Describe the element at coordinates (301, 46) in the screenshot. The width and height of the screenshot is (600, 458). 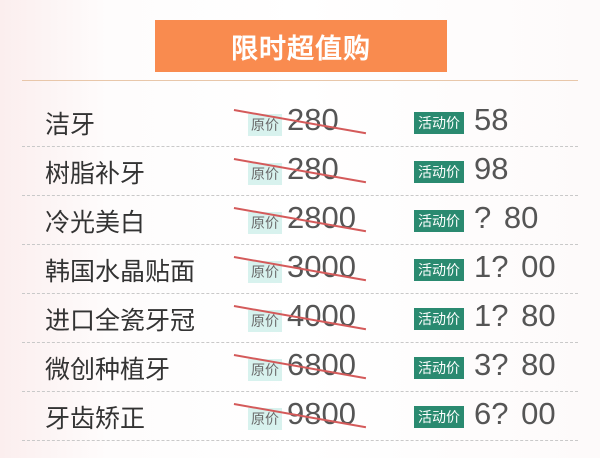
I see `promo-banner: 限时超值购` at that location.